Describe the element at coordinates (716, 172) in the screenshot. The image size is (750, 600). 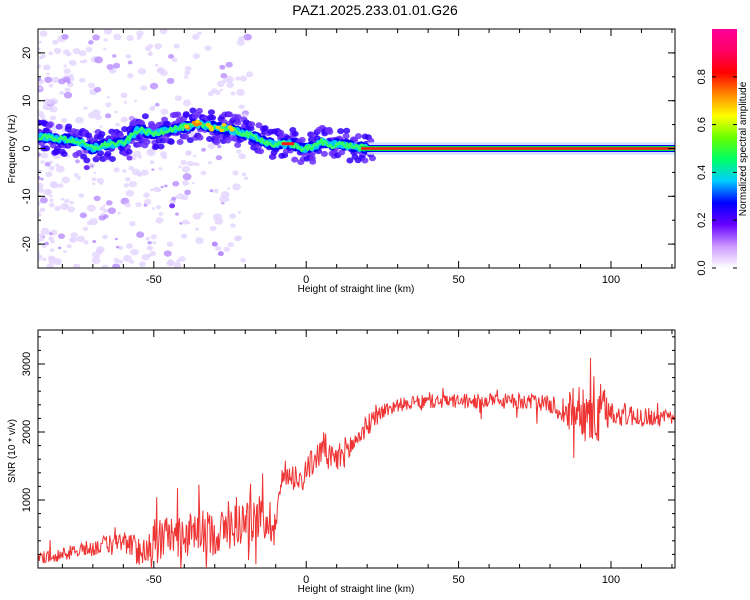
I see `colorbar-ticks: 0.0 0.2 0.4 0.6 0.8` at that location.